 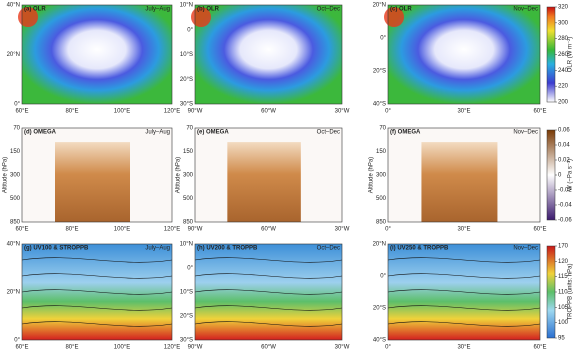 I want to click on panel-label: (b) OLR, so click(x=208, y=10).